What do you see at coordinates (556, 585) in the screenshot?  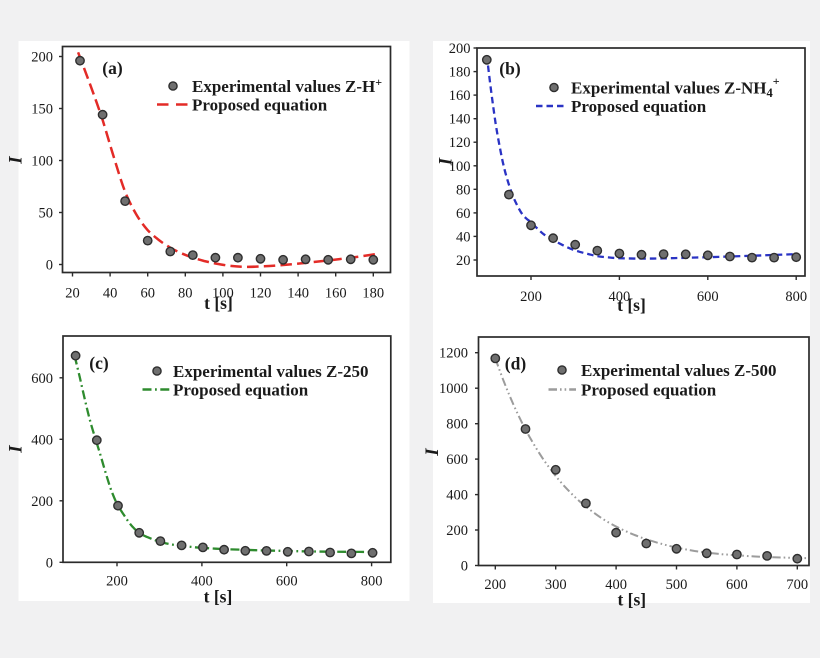 I see `svg-text: 300` at bounding box center [556, 585].